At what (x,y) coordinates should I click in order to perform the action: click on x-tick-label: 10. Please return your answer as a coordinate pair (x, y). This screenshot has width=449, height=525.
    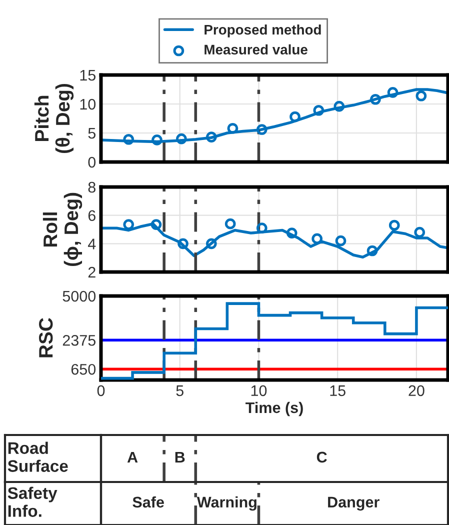
    Looking at the image, I should click on (259, 390).